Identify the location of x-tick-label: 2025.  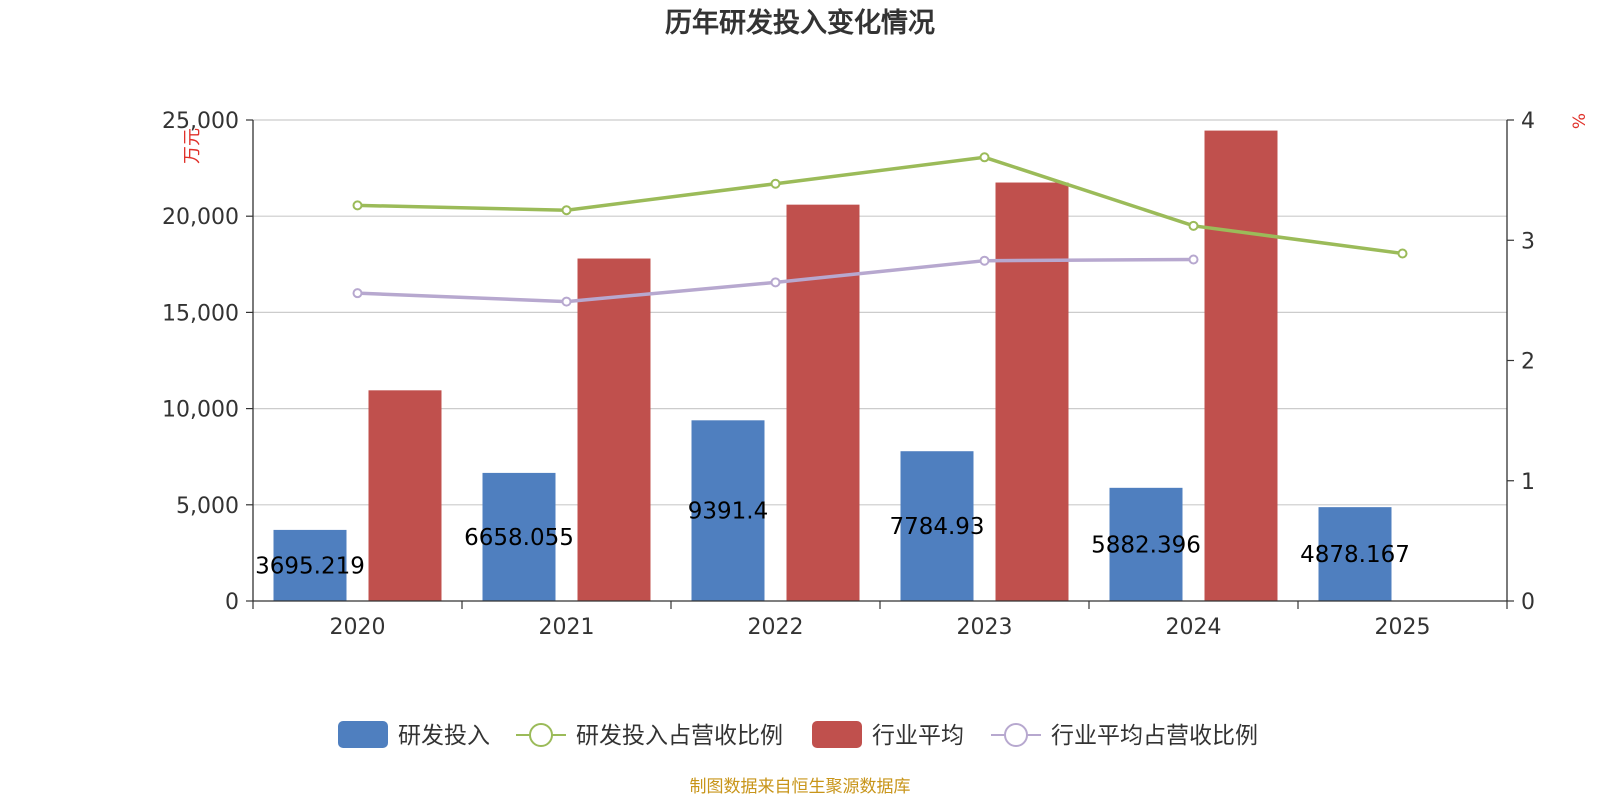
(1403, 627).